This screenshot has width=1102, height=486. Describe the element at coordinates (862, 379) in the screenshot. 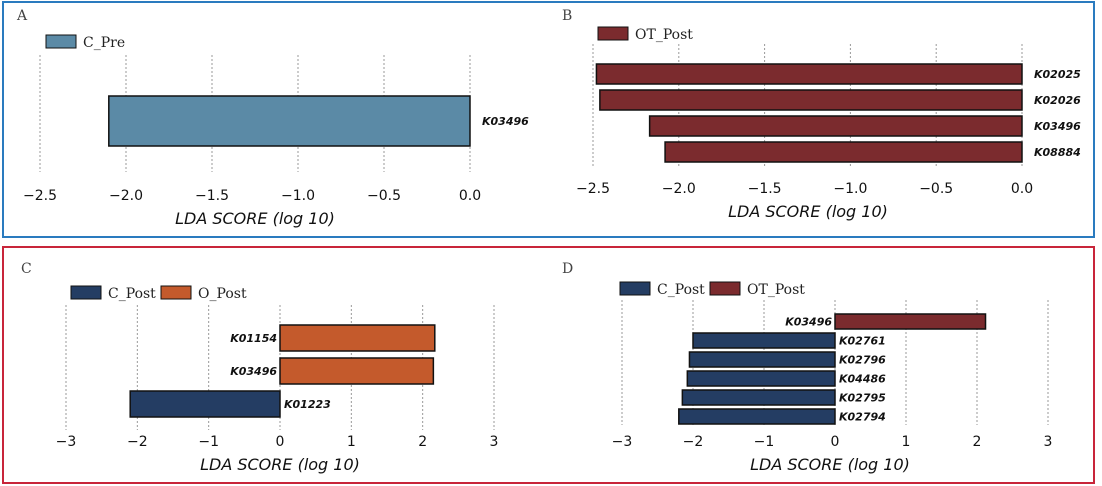

I see `bar-label: K04486` at that location.